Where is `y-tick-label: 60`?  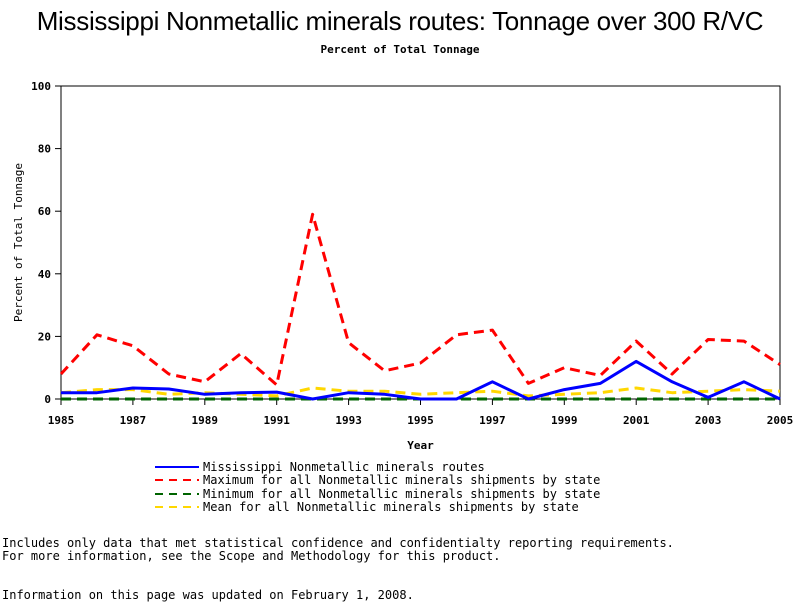
y-tick-label: 60 is located at coordinates (44, 211).